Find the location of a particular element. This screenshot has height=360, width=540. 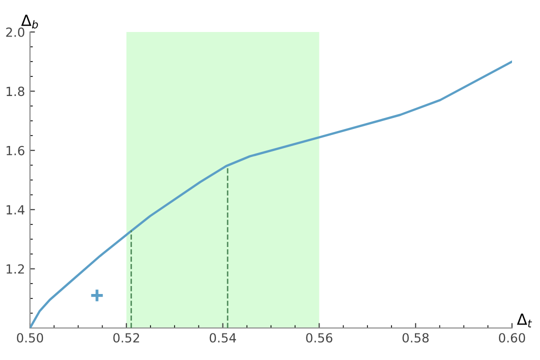

y-tick-label: 1.4 is located at coordinates (15, 209).